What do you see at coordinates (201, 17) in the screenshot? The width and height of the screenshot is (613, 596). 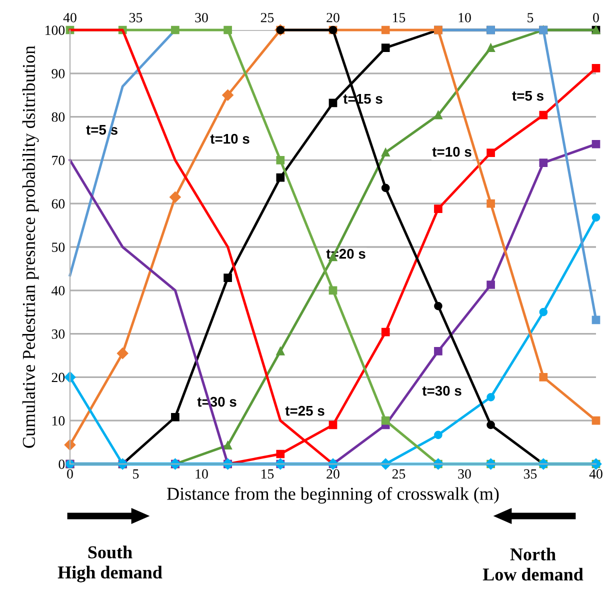 I see `x2-tick-label: 30` at bounding box center [201, 17].